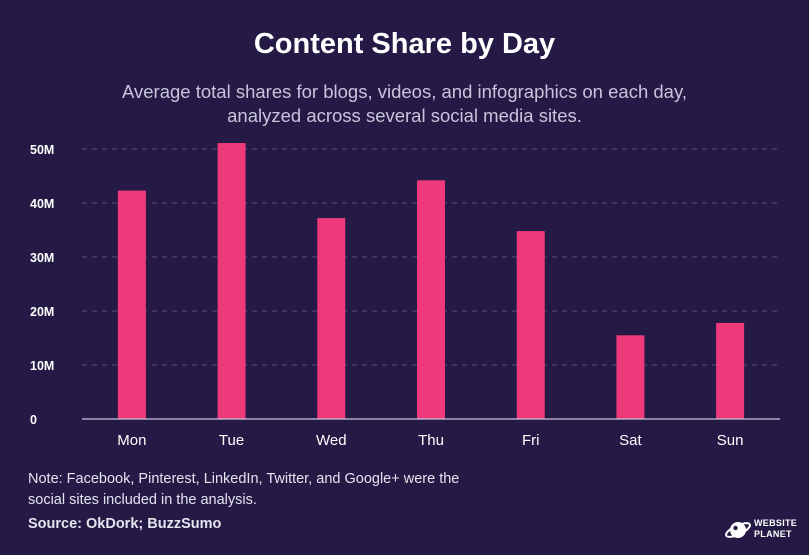 This screenshot has width=809, height=555. What do you see at coordinates (131, 440) in the screenshot?
I see `x-tick-label: Mon` at bounding box center [131, 440].